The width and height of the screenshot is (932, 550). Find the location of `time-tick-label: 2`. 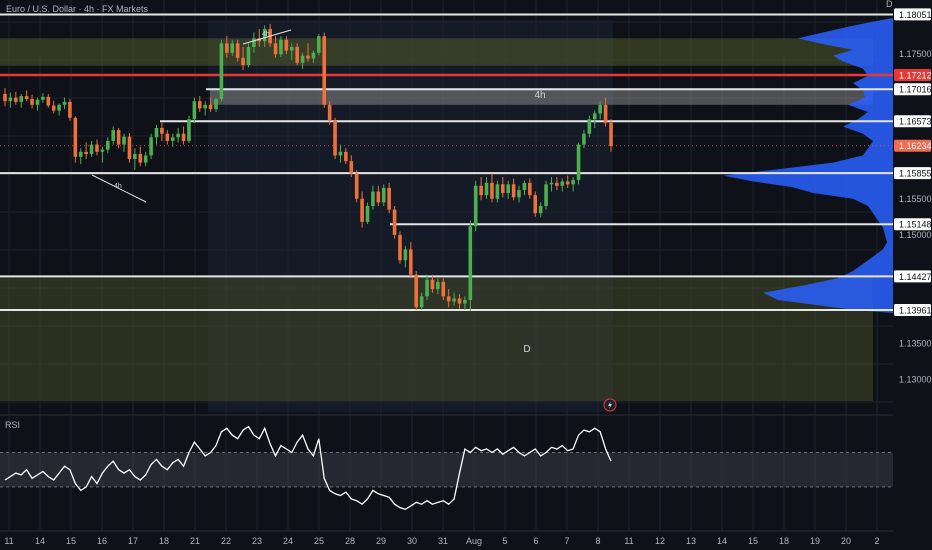

time-tick-label: 2 is located at coordinates (876, 541).